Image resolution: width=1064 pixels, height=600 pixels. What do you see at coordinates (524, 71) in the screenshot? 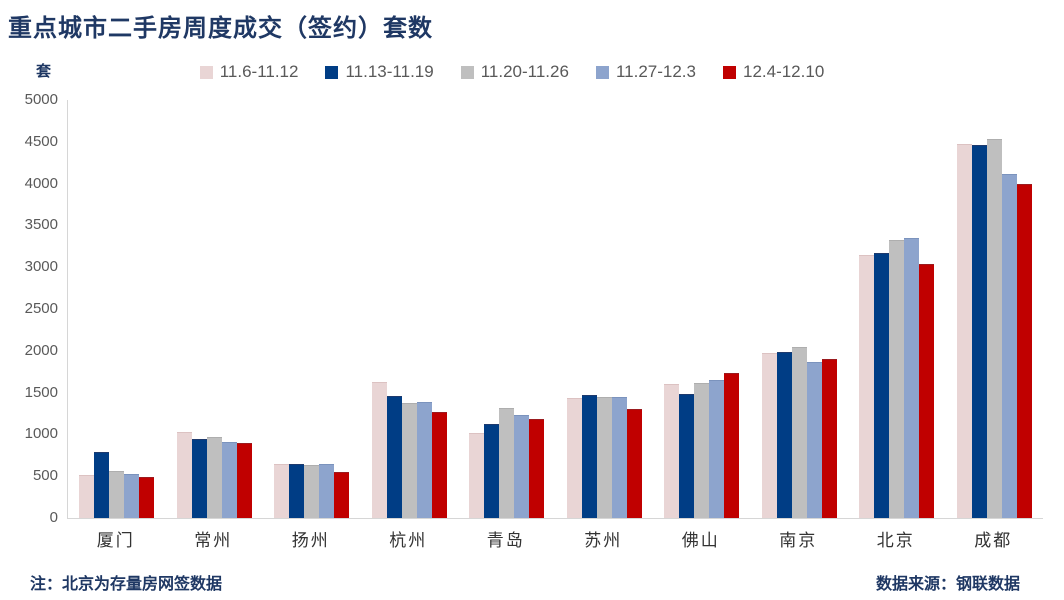
I see `legend-label: 11.20-11.26` at bounding box center [524, 71].